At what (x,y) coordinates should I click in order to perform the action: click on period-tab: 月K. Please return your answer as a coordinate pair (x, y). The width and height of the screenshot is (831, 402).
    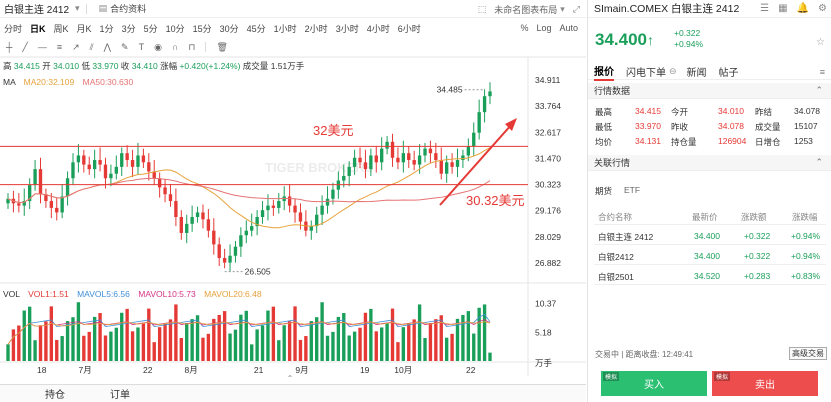
    Looking at the image, I should click on (84, 28).